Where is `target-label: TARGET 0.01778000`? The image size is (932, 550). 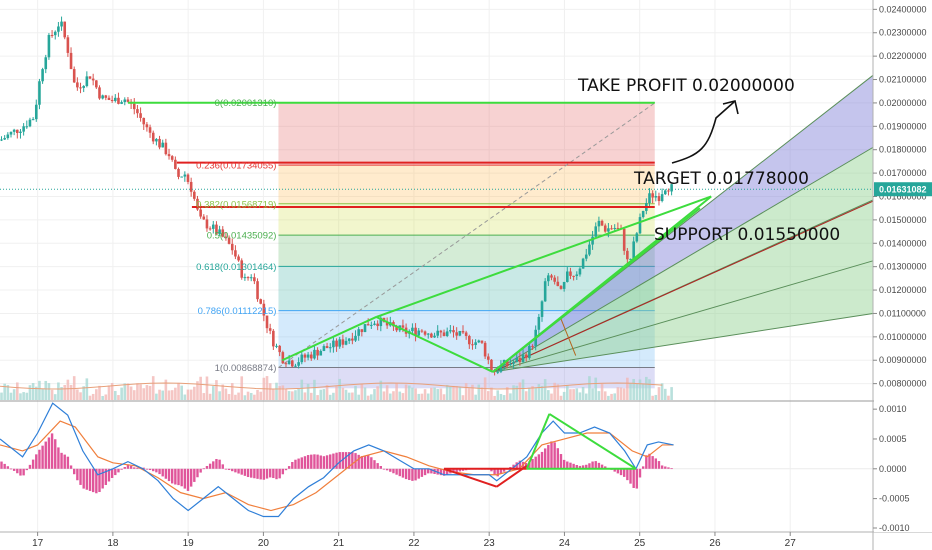
target-label: TARGET 0.01778000 is located at coordinates (721, 179).